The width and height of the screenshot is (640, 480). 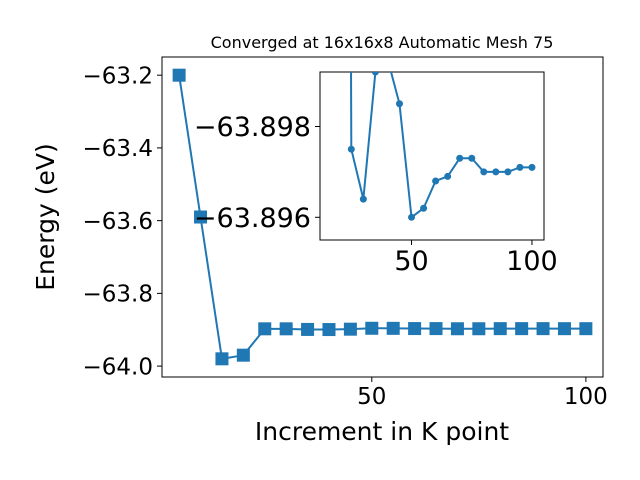 I want to click on main-y-tick-label: −63.8, so click(x=118, y=295).